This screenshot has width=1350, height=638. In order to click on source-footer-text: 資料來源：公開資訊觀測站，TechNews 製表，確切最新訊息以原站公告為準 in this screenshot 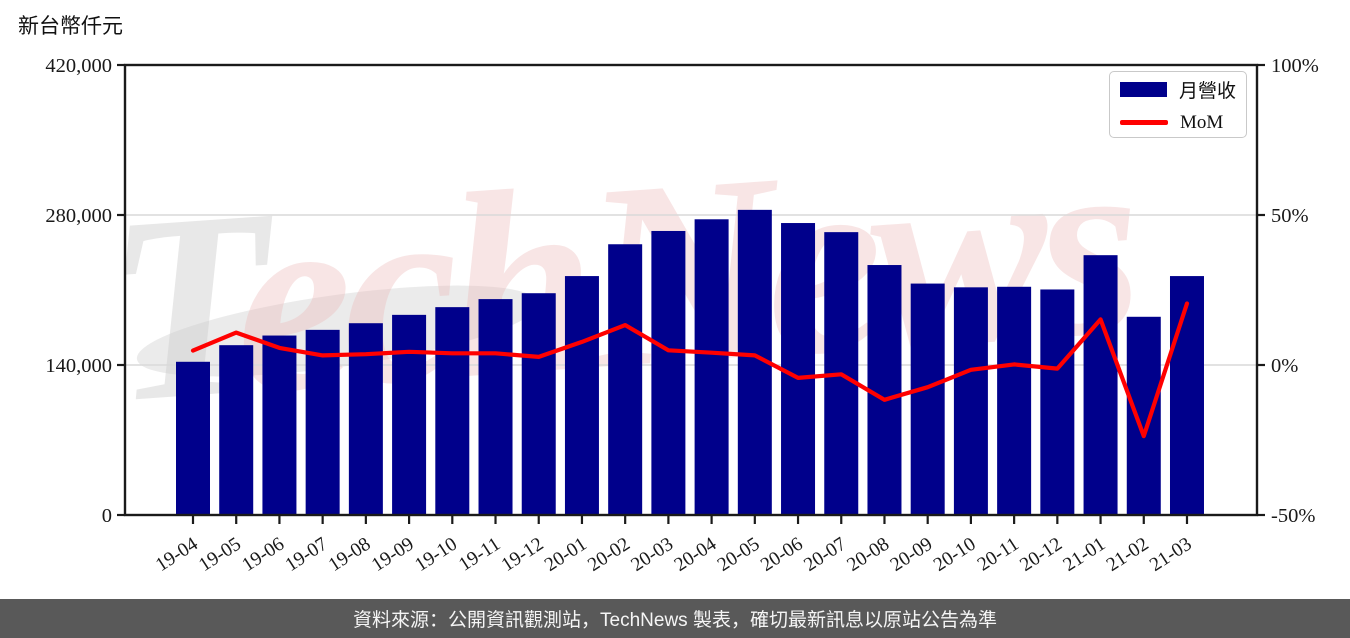, I will do `click(675, 620)`.